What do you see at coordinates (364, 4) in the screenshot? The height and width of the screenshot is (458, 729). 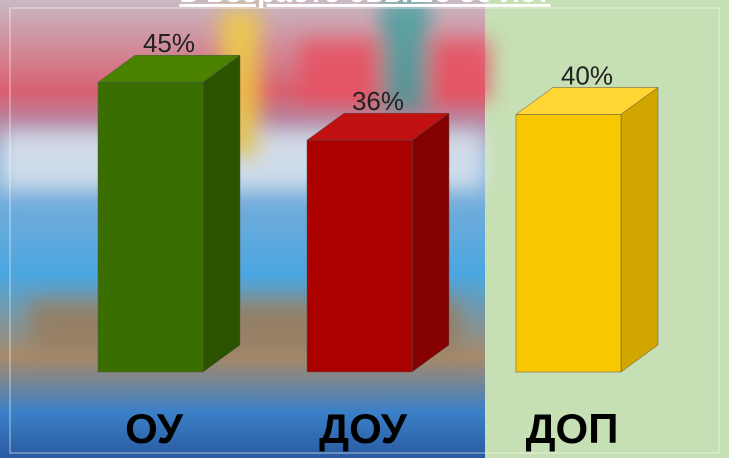 I see `chart-title: в возрасте свыше 50 лет` at bounding box center [364, 4].